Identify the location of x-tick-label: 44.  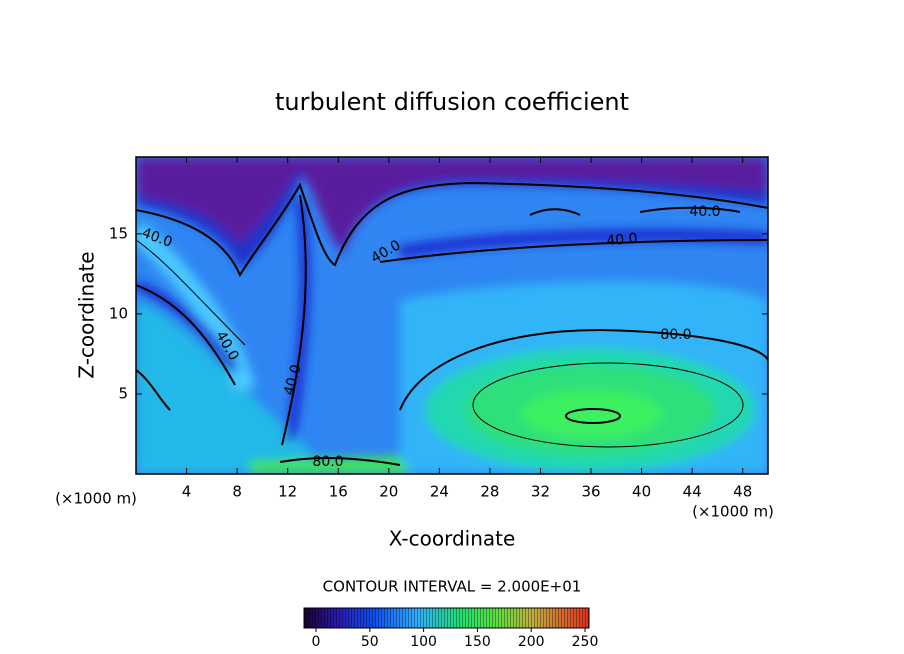
(692, 492).